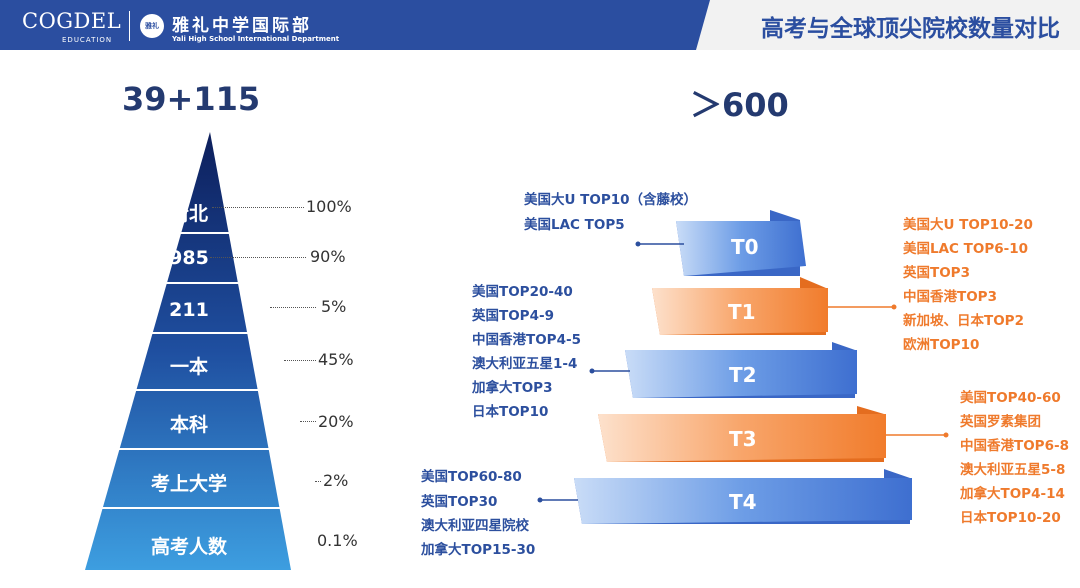 This screenshot has height=588, width=1080. I want to click on pyramid-level-percent: 20%, so click(336, 421).